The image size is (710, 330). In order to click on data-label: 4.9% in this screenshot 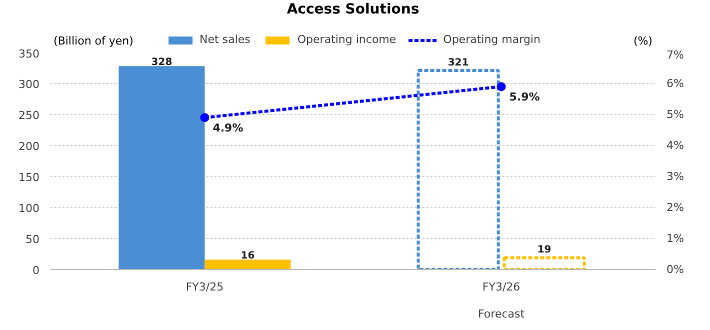, I will do `click(228, 128)`.